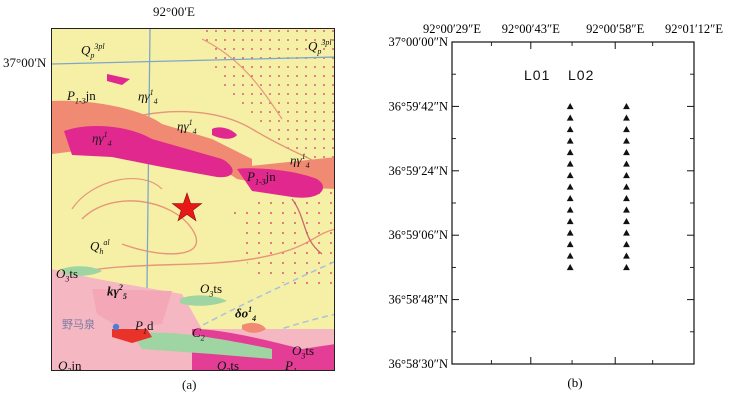 This screenshot has height=400, width=752. Describe the element at coordinates (198, 334) in the screenshot. I see `unit-c2: C2` at that location.